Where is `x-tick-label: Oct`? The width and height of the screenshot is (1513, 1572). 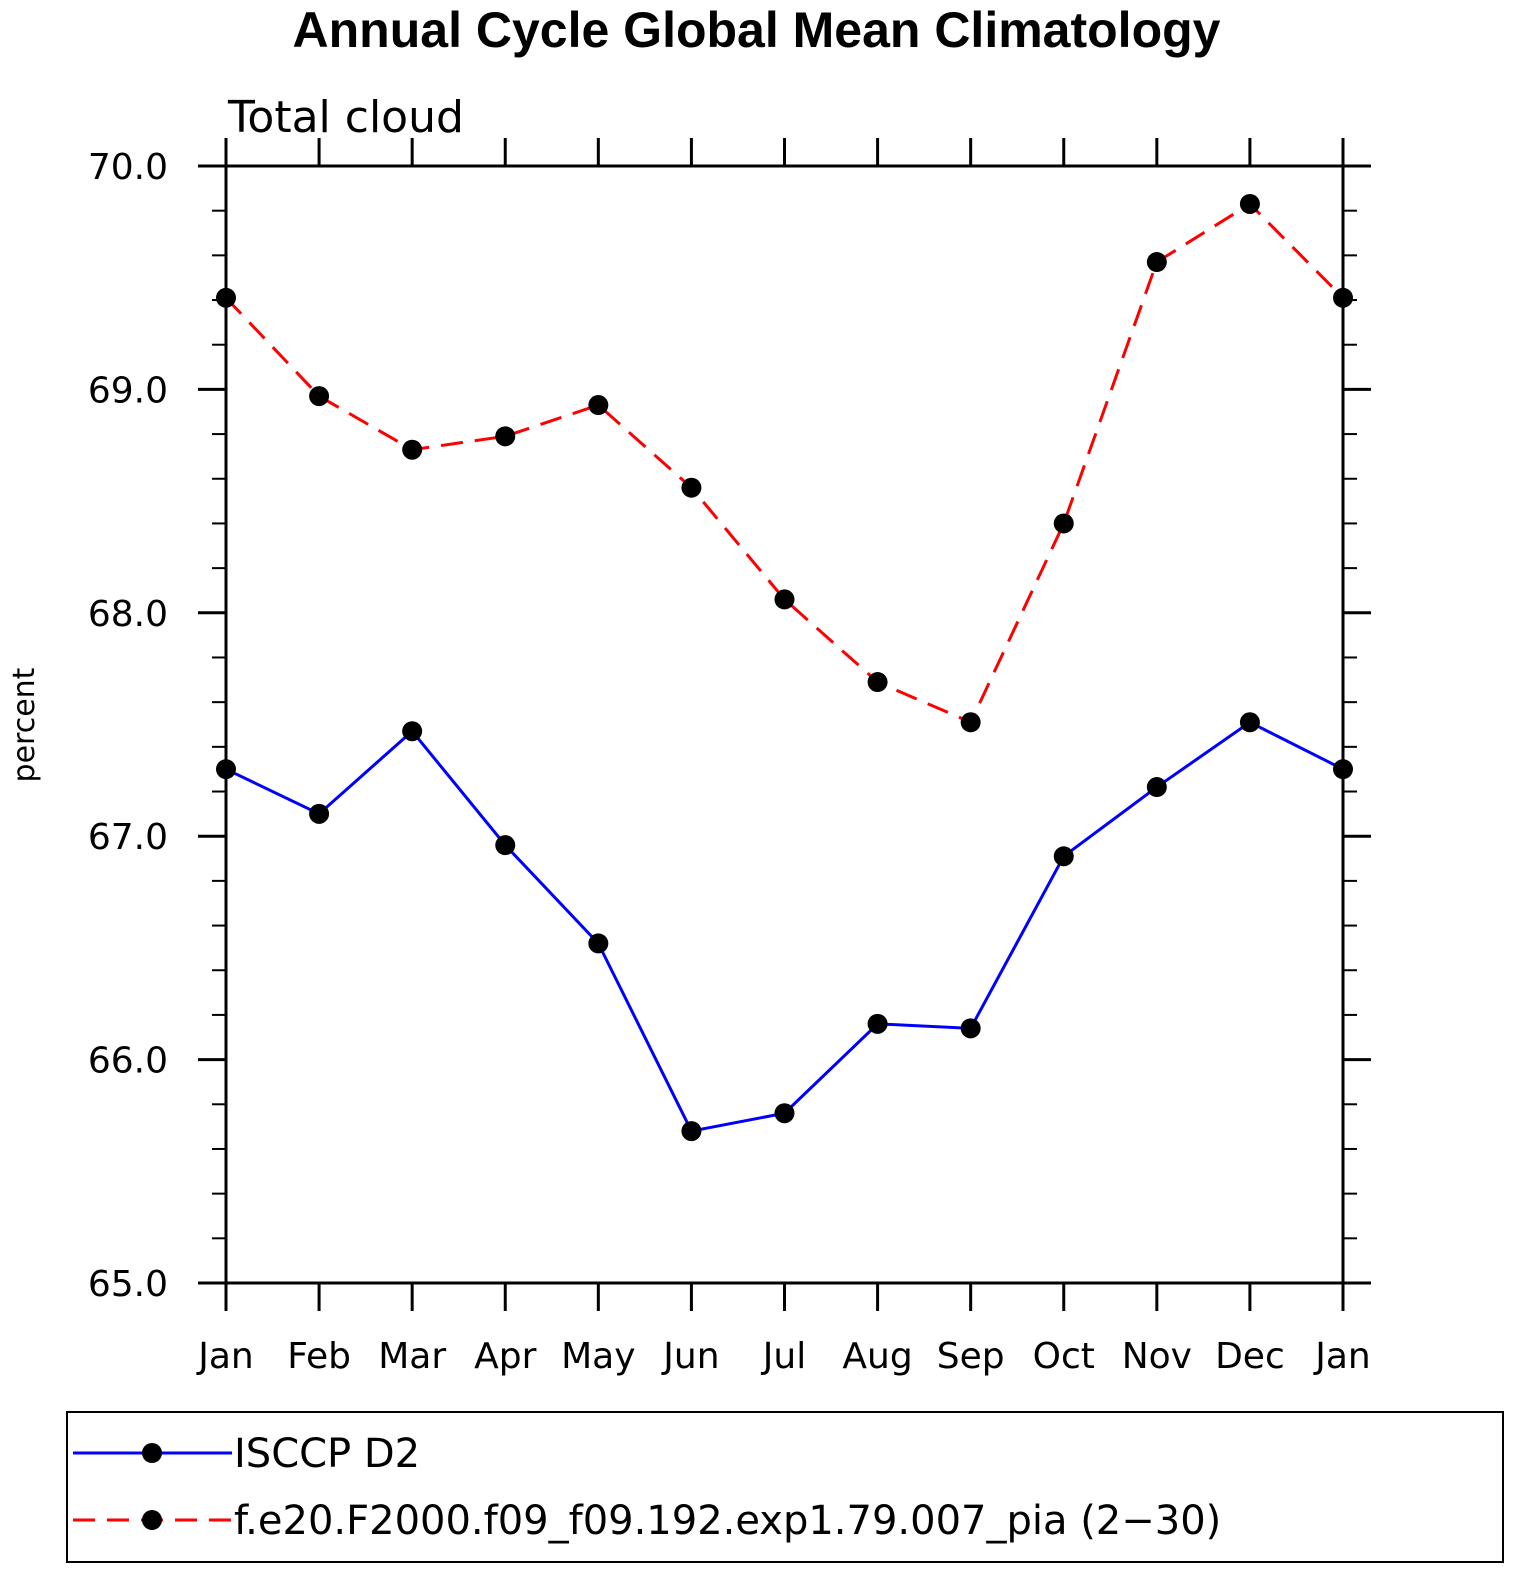
x-tick-label: Oct is located at coordinates (1064, 1356).